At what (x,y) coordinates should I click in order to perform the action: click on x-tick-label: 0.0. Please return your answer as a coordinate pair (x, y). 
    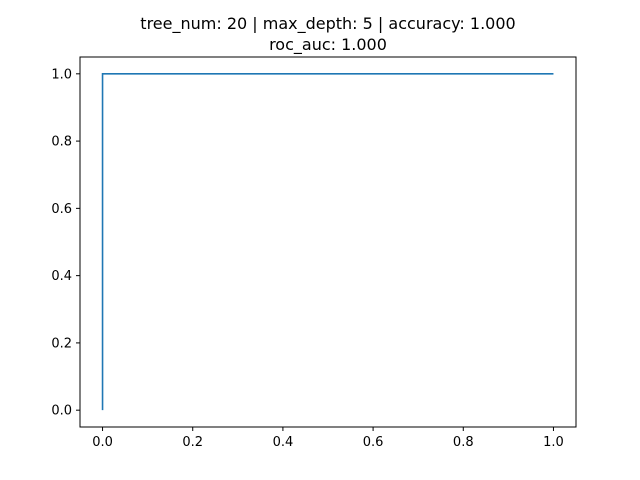
    Looking at the image, I should click on (102, 442).